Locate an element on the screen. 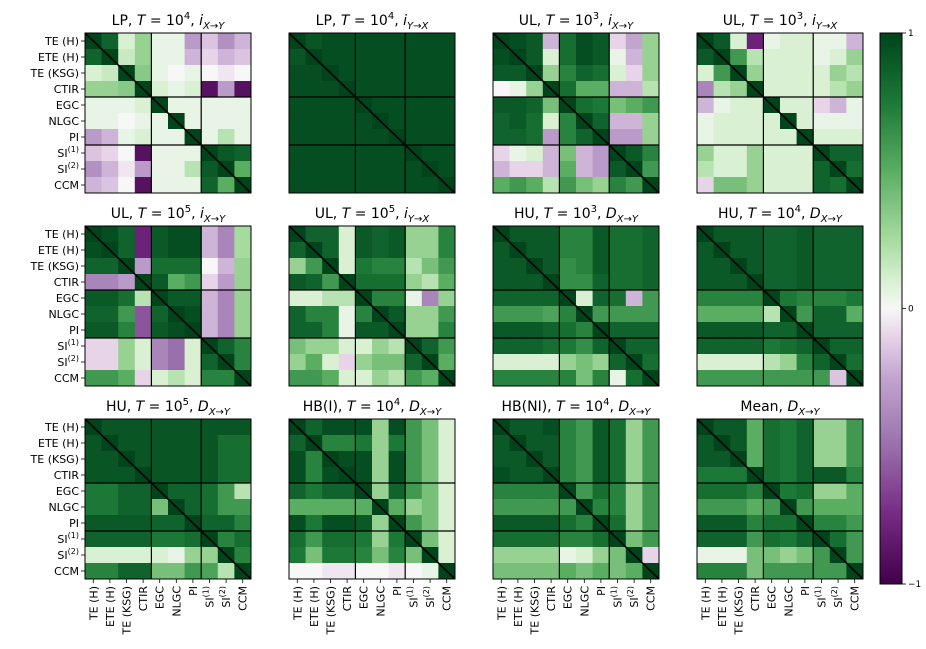 This screenshot has width=926, height=649. colorbar-tick-label: −1 is located at coordinates (914, 585).